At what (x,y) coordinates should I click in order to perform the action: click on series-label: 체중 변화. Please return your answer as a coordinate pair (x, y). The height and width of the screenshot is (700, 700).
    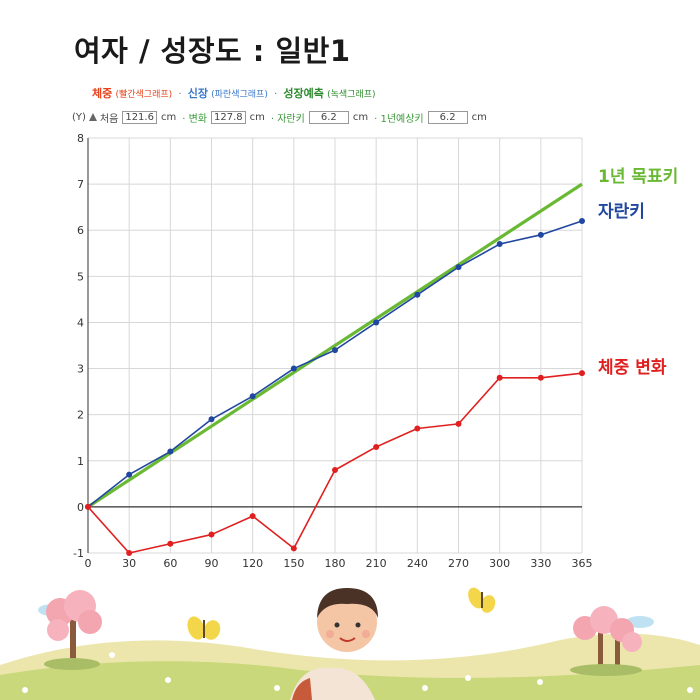
    Looking at the image, I should click on (632, 368).